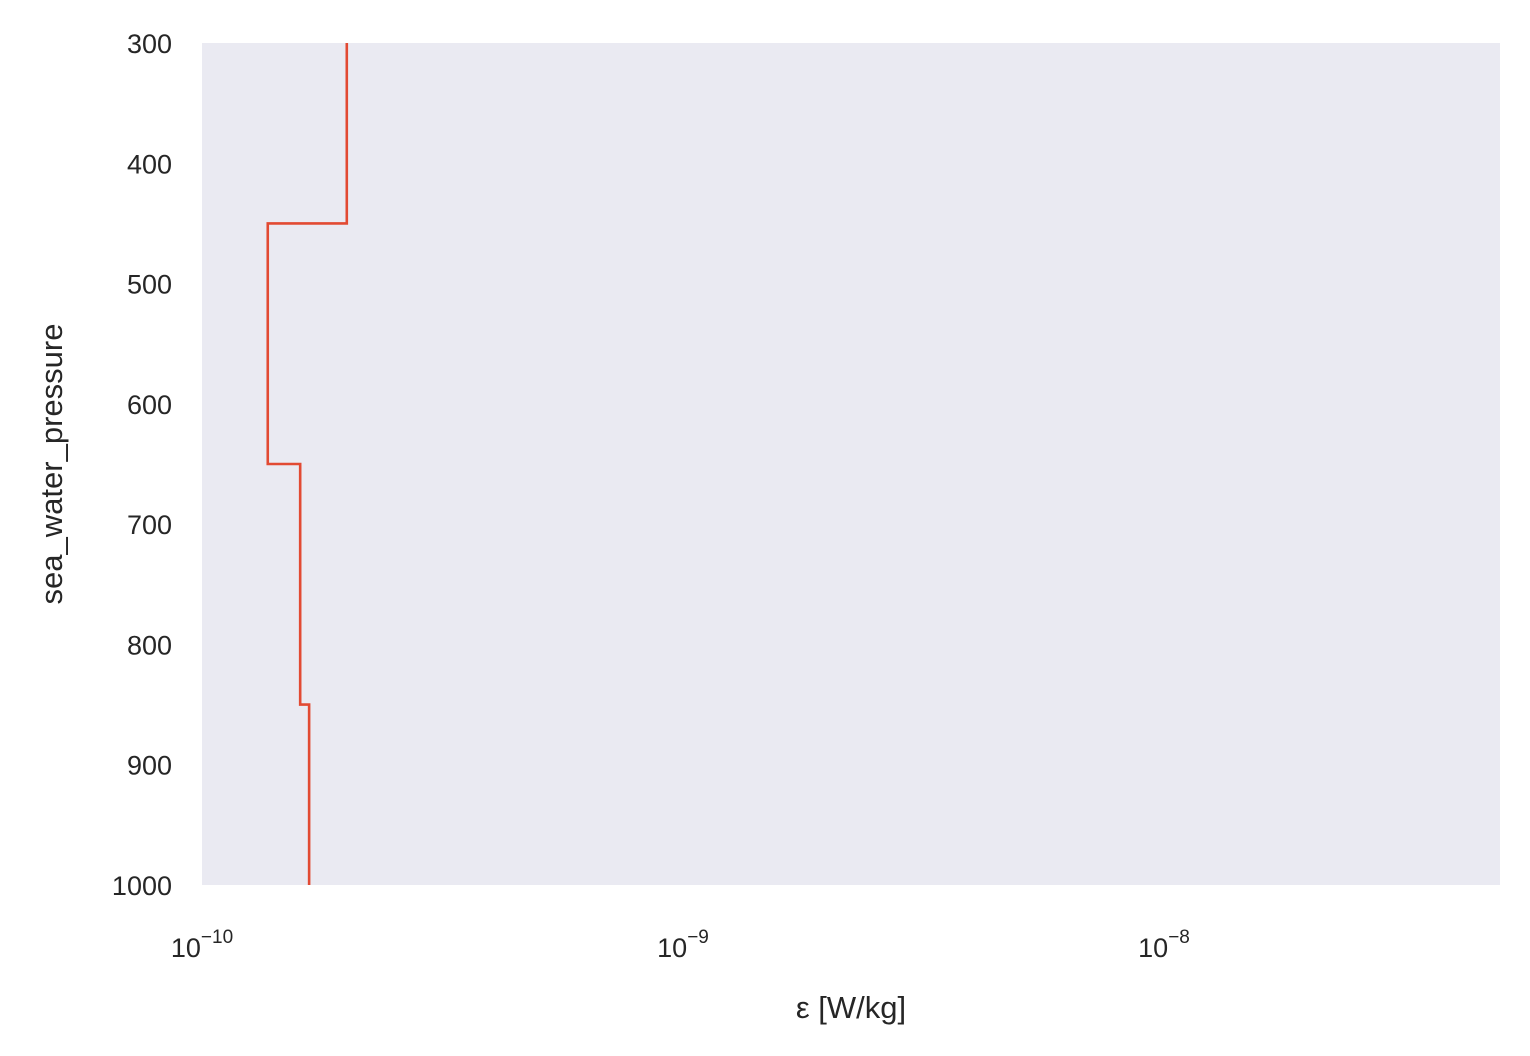  I want to click on y-tick-label: 400, so click(149, 164).